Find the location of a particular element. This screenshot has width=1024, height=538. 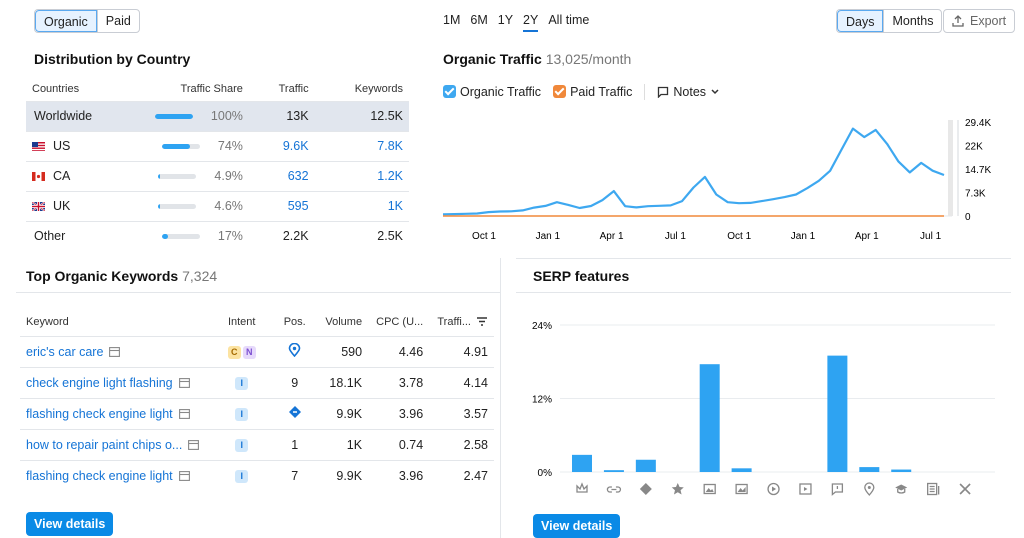

organic-traffic-value: 13,025/month is located at coordinates (588, 59).